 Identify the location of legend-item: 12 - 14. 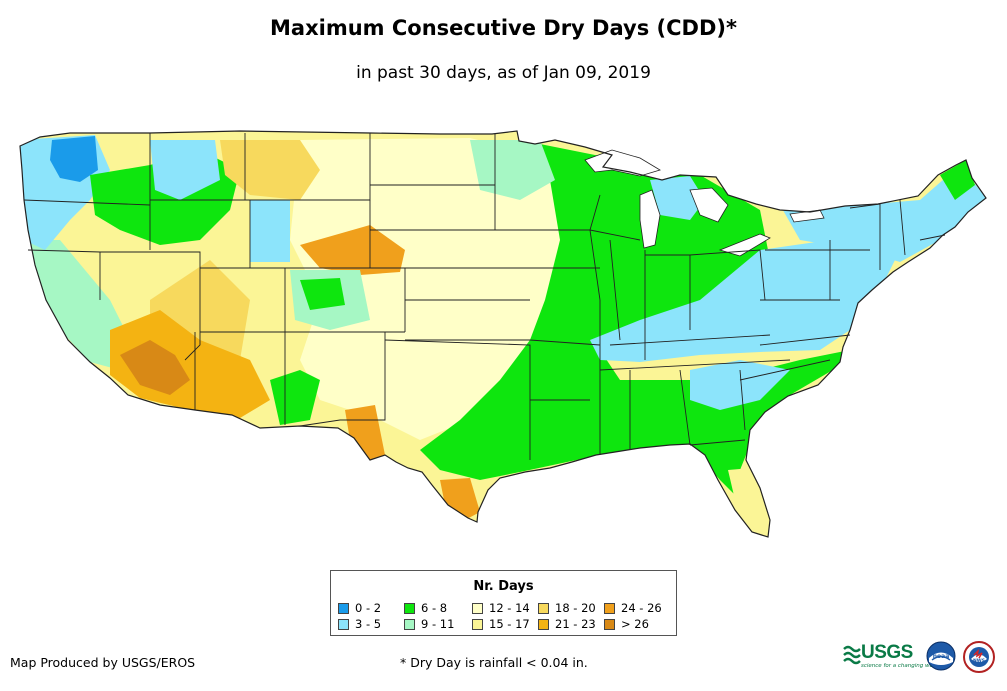
(501, 608).